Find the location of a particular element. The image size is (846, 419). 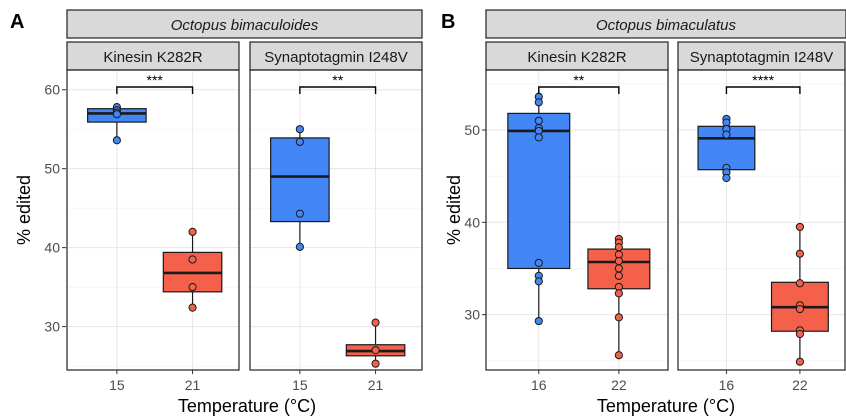

panel-b-x-axis-title: Temperature (°C) is located at coordinates (666, 406).